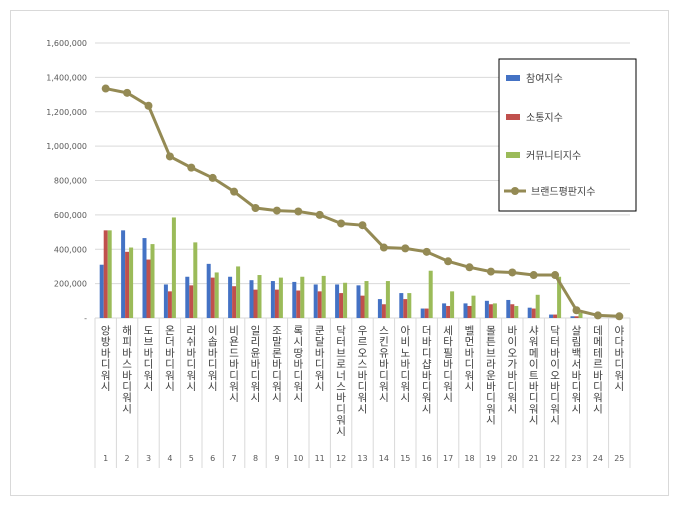  I want to click on category-index: 6, so click(212, 458).